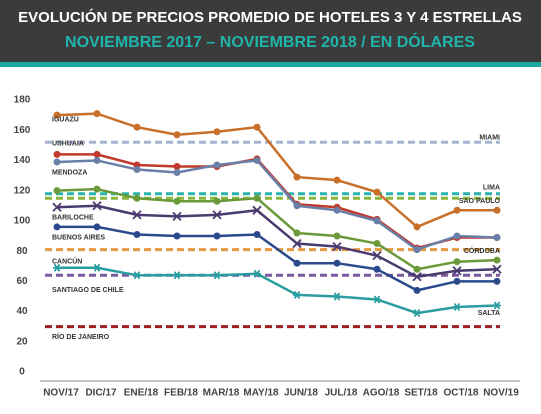  Describe the element at coordinates (501, 393) in the screenshot. I see `x-tick-label: NOV/19` at that location.